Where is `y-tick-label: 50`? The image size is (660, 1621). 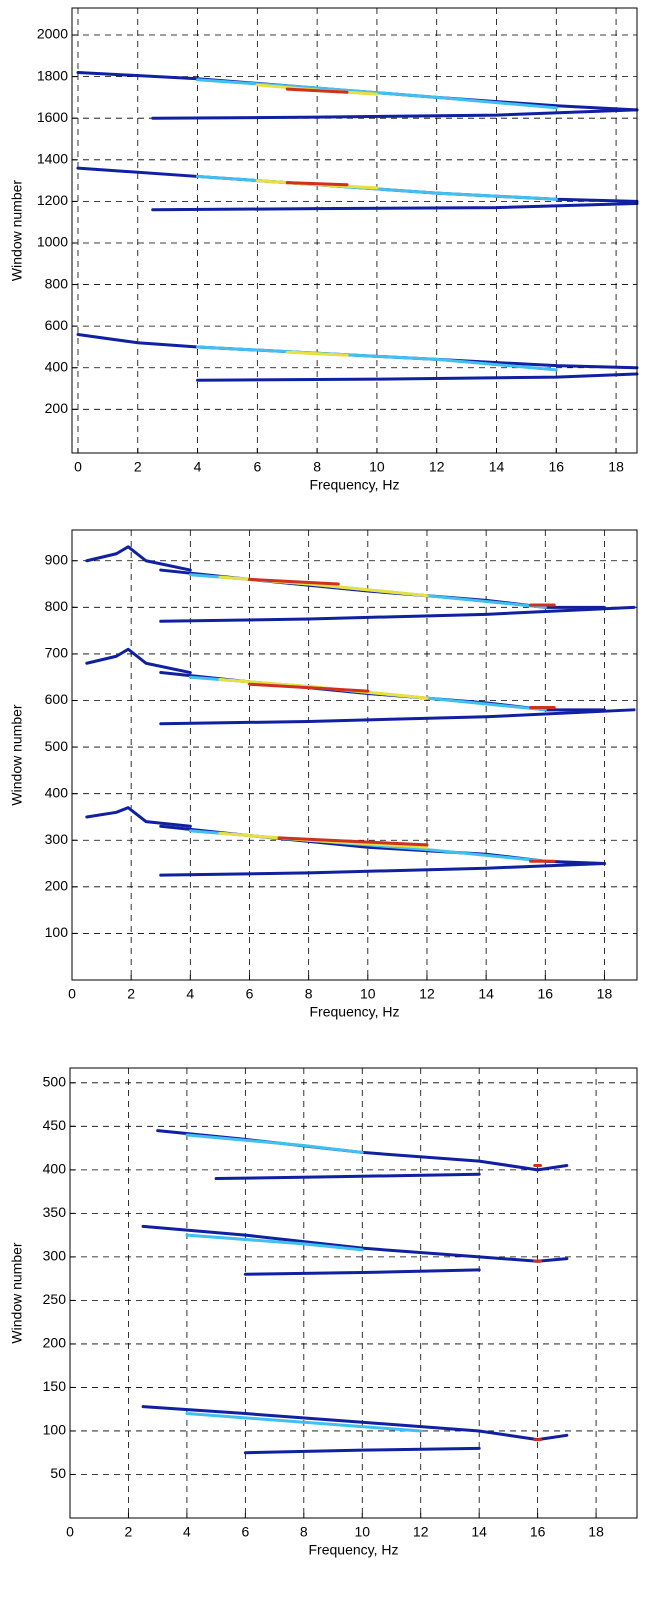 y-tick-label: 50 is located at coordinates (58, 1473).